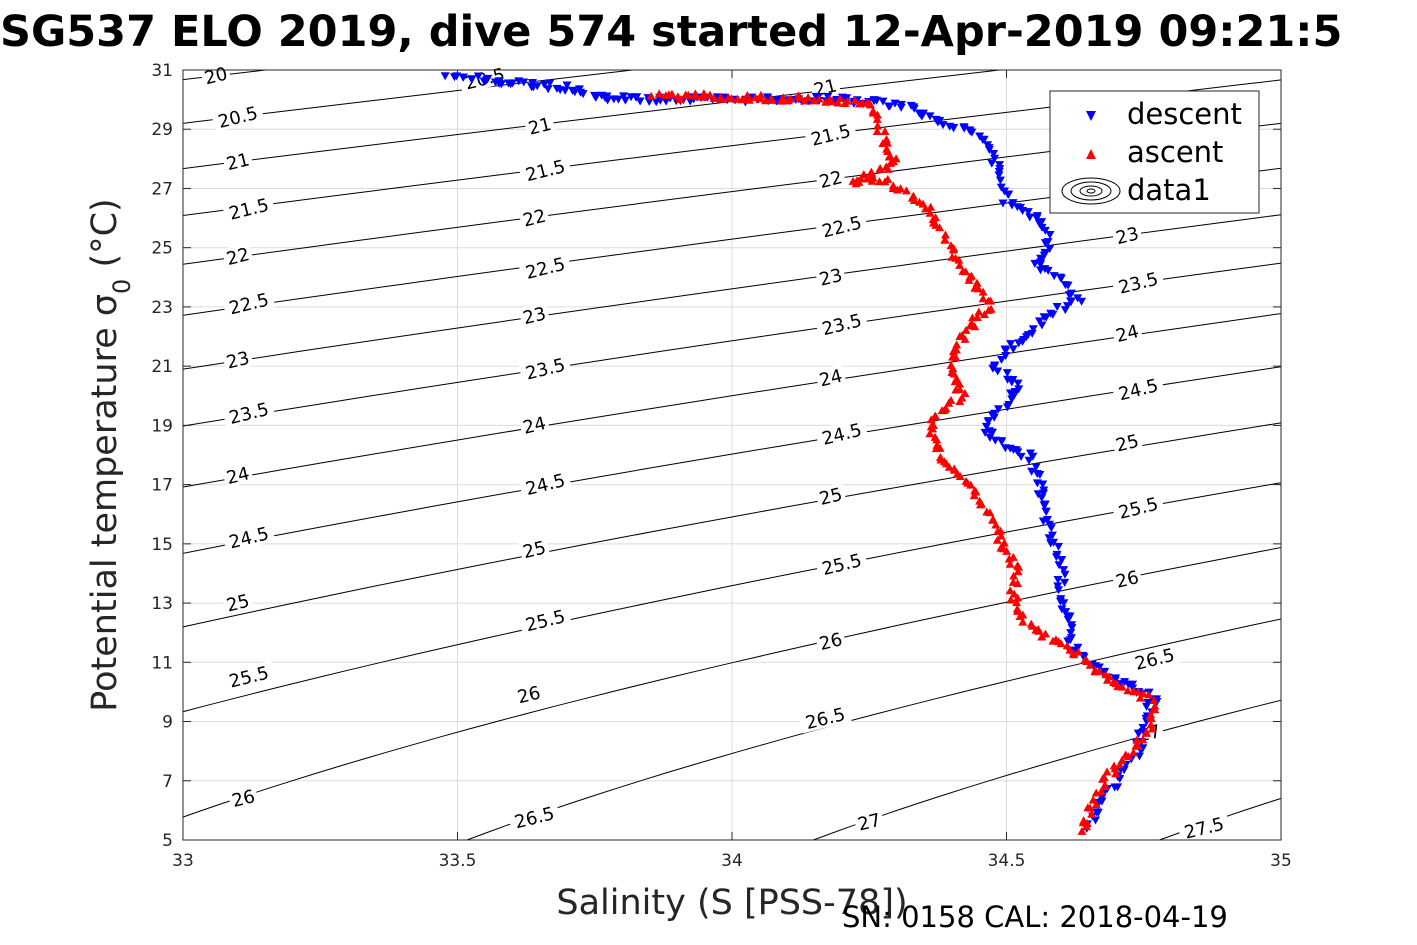 Image resolution: width=1417 pixels, height=945 pixels. I want to click on y-axis-label: Potential temperature σ0 (°C), so click(110, 454).